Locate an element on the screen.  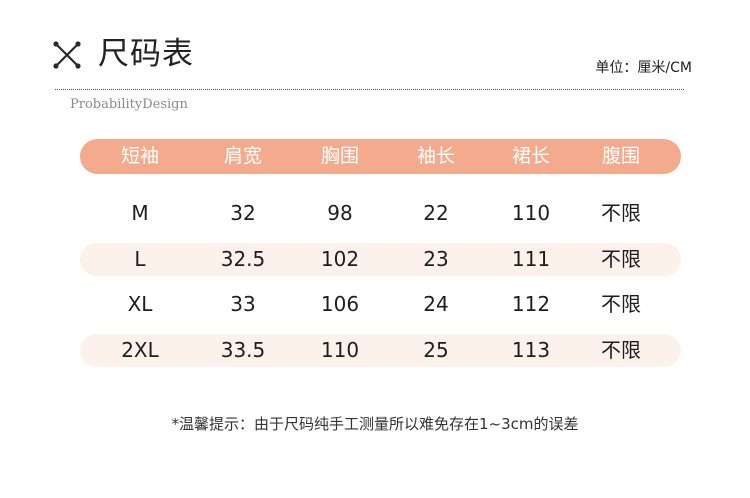
size-label: 2XL is located at coordinates (140, 350).